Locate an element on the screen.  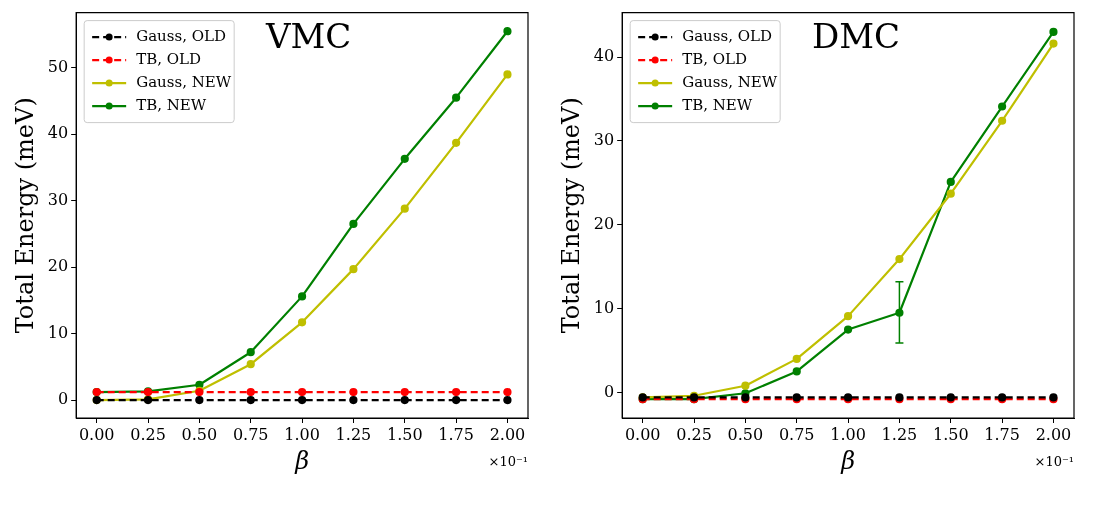
chart-title: VMC is located at coordinates (308, 36).